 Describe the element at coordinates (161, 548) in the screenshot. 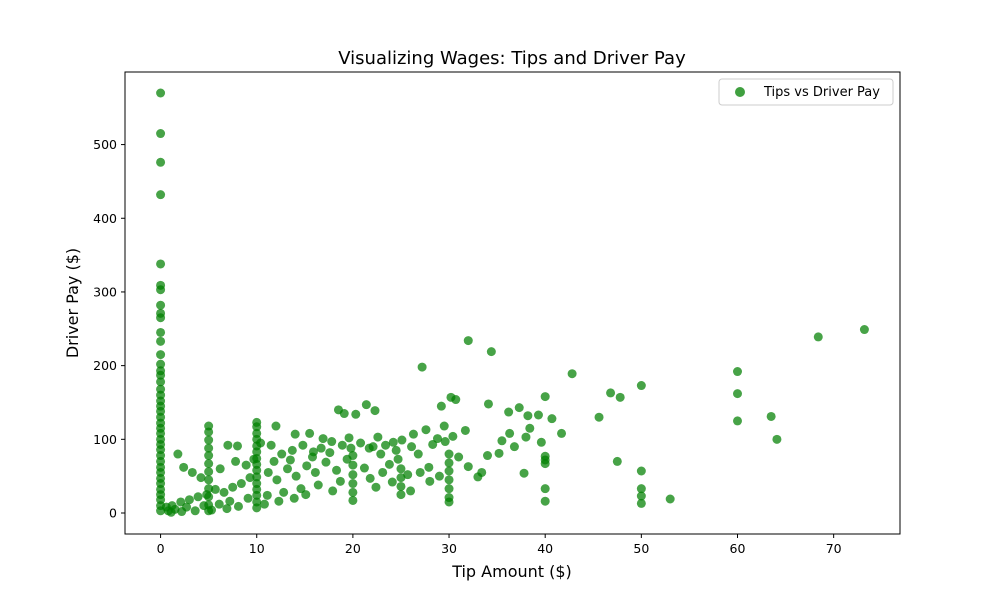

I see `x-tick-label: 0` at that location.